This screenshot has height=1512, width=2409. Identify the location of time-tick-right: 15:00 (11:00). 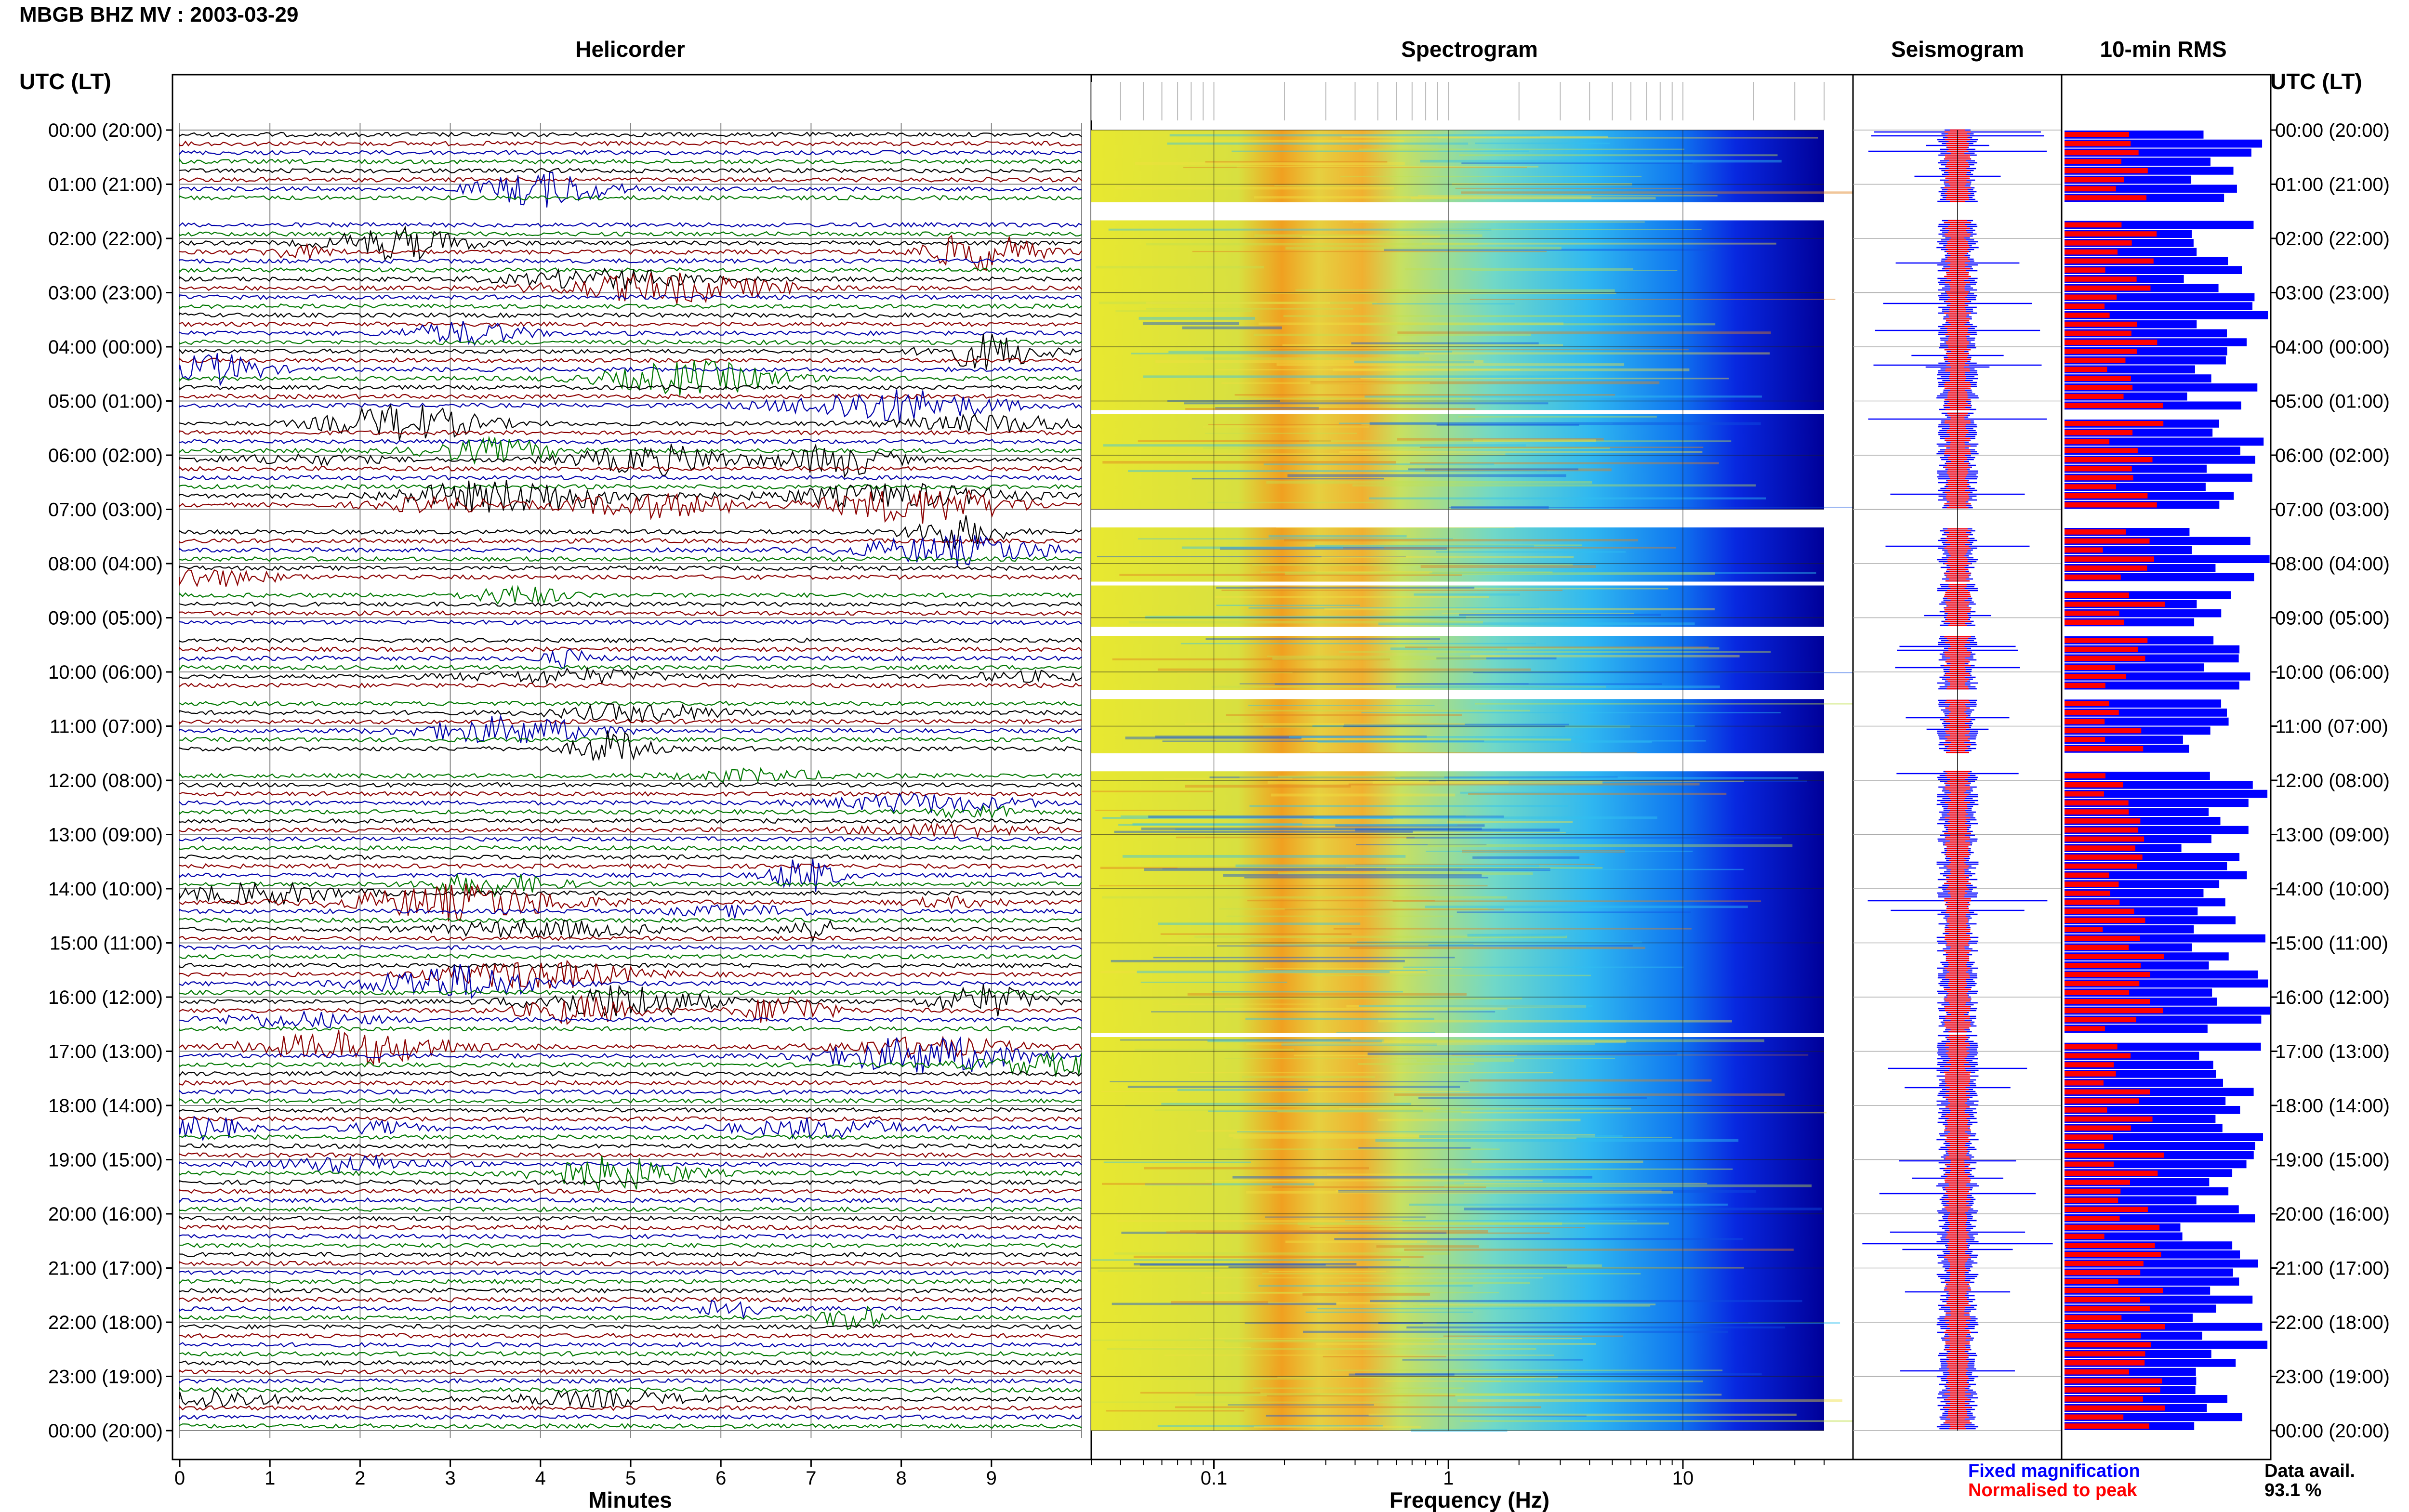
(2331, 943).